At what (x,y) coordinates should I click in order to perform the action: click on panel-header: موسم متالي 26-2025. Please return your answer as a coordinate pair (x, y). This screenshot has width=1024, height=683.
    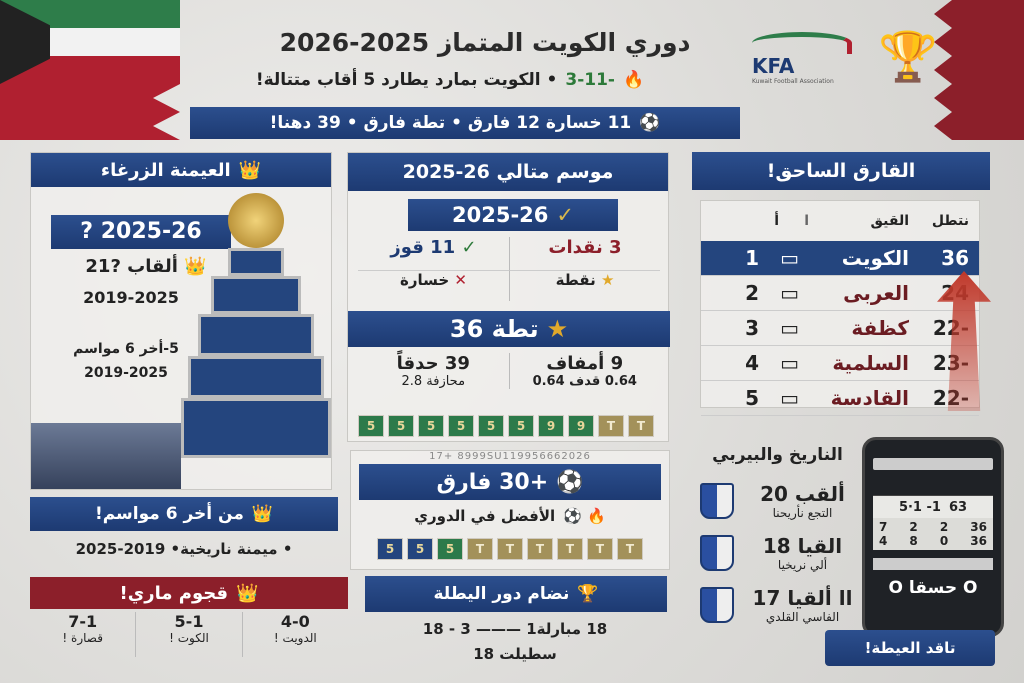
    Looking at the image, I should click on (508, 172).